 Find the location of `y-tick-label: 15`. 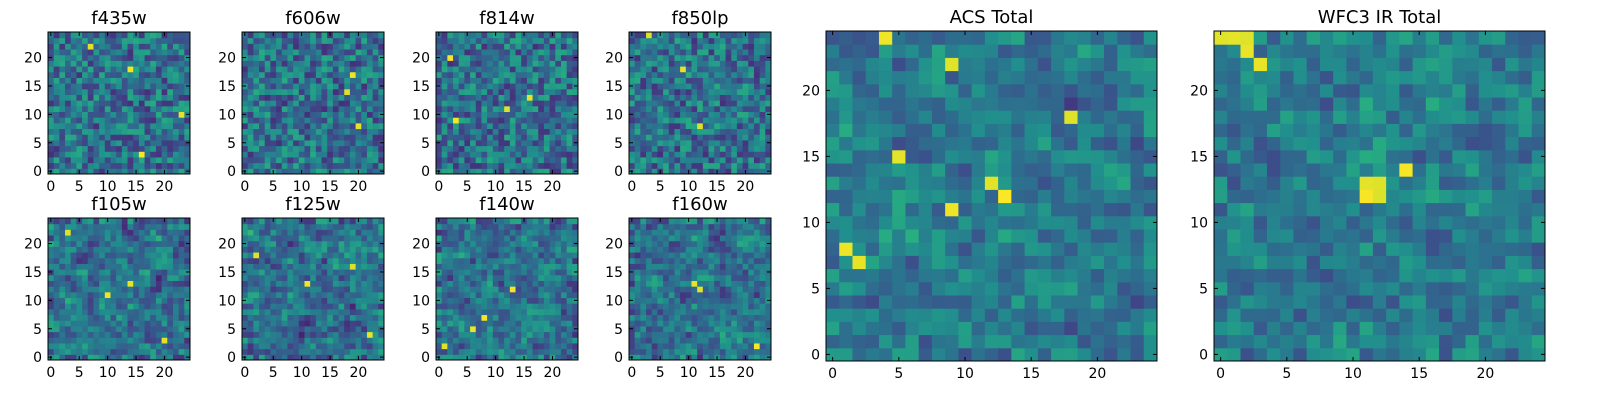

y-tick-label: 15 is located at coordinates (227, 273).